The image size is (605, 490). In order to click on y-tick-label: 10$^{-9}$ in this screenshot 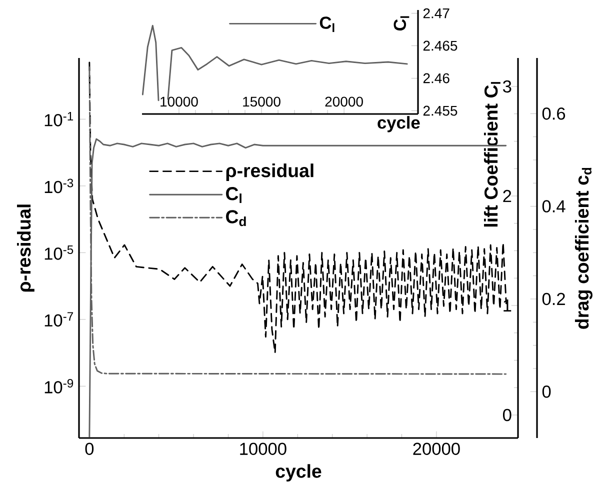, I will do `click(59, 386)`.